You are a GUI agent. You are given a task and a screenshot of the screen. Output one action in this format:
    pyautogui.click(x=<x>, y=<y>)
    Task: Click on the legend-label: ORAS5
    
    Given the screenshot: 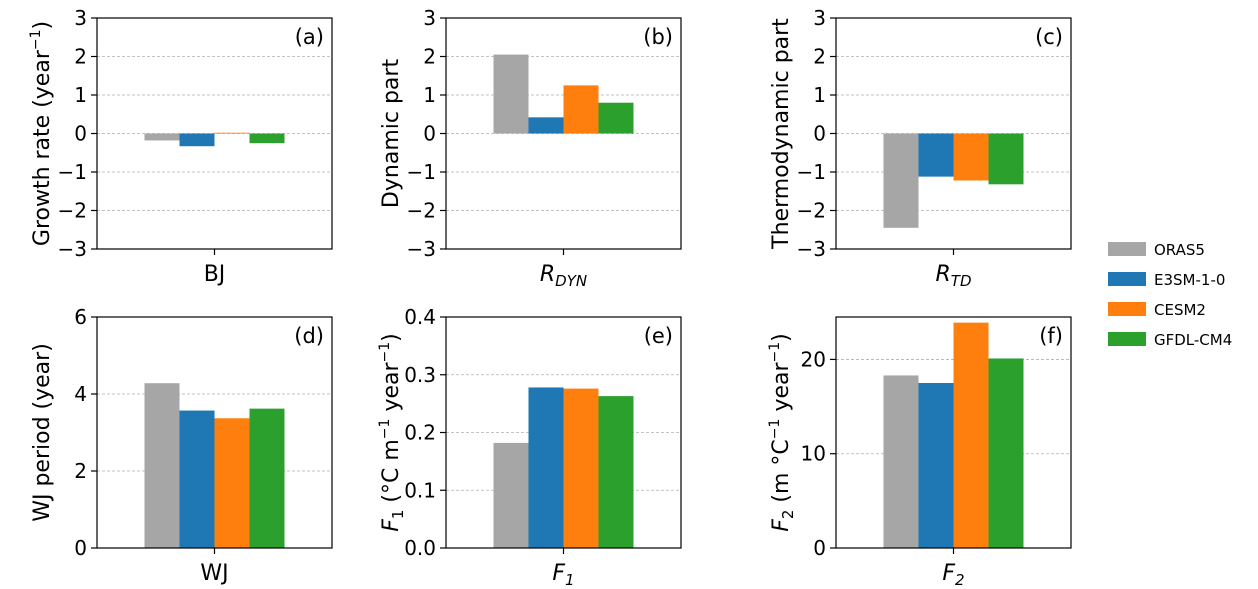 What is the action you would take?
    pyautogui.click(x=1179, y=250)
    